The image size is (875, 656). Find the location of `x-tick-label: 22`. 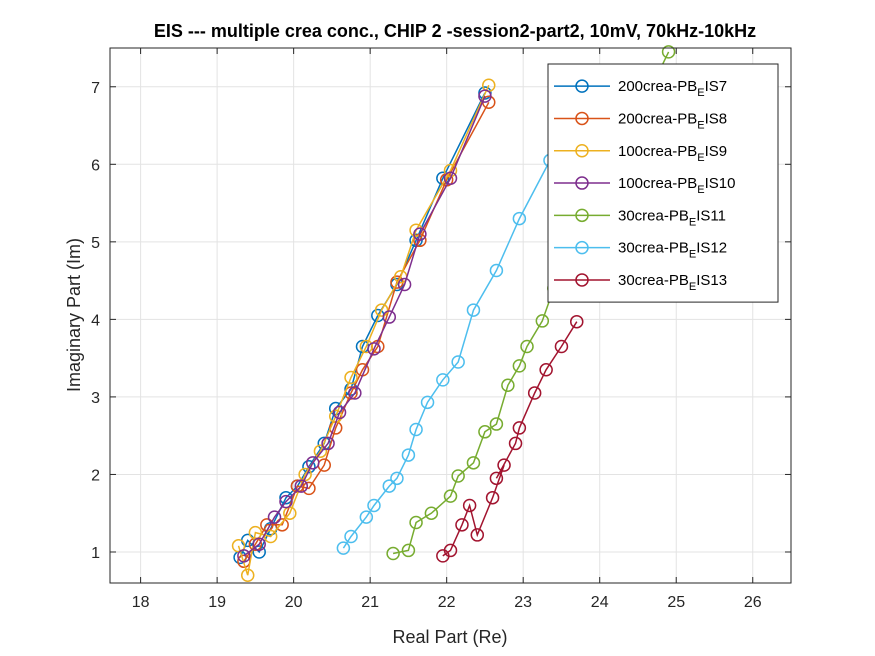

x-tick-label: 22 is located at coordinates (447, 602).